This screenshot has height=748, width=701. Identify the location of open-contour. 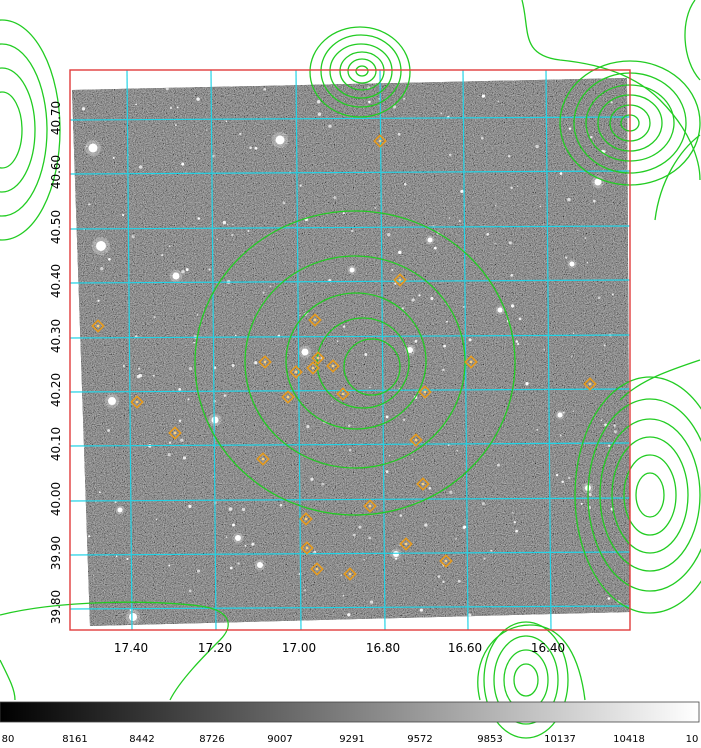
(531, 662).